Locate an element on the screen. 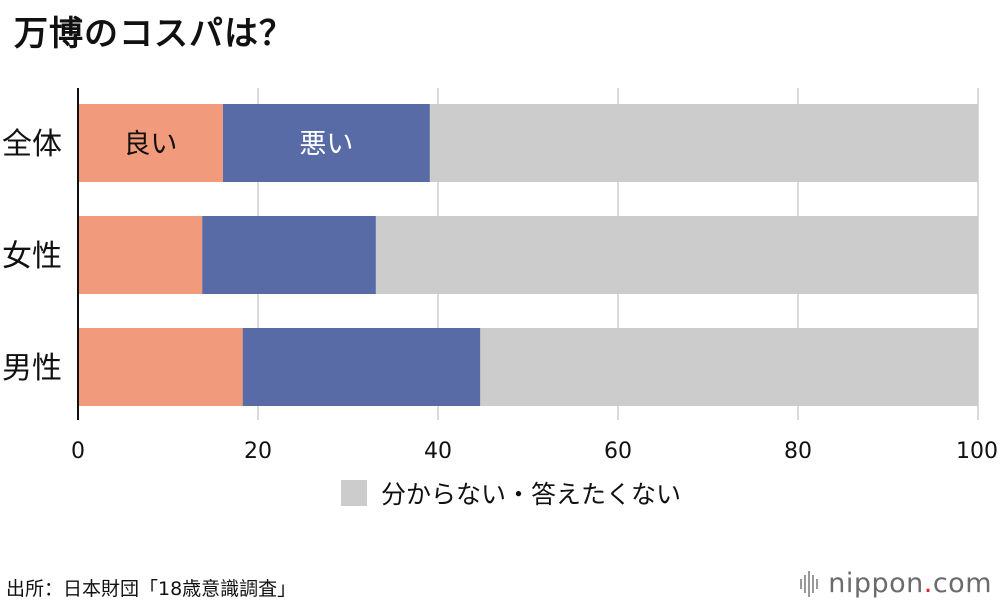 This screenshot has width=1000, height=610. chart-title: 万博のコスパは？ is located at coordinates (154, 34).